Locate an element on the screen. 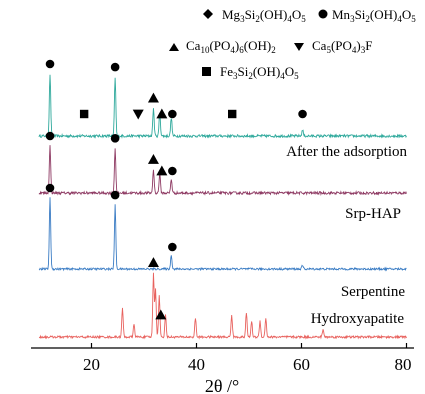  legend-diamond-icon is located at coordinates (208, 14).